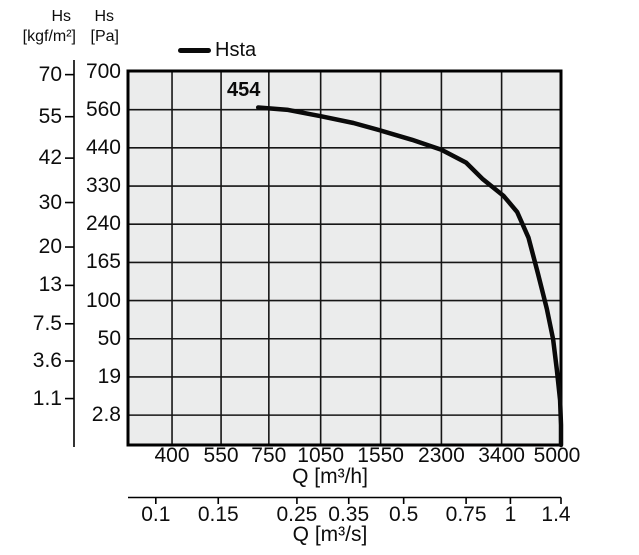 This screenshot has height=555, width=639. Describe the element at coordinates (510, 514) in the screenshot. I see `x-tick-m3s: 1` at that location.